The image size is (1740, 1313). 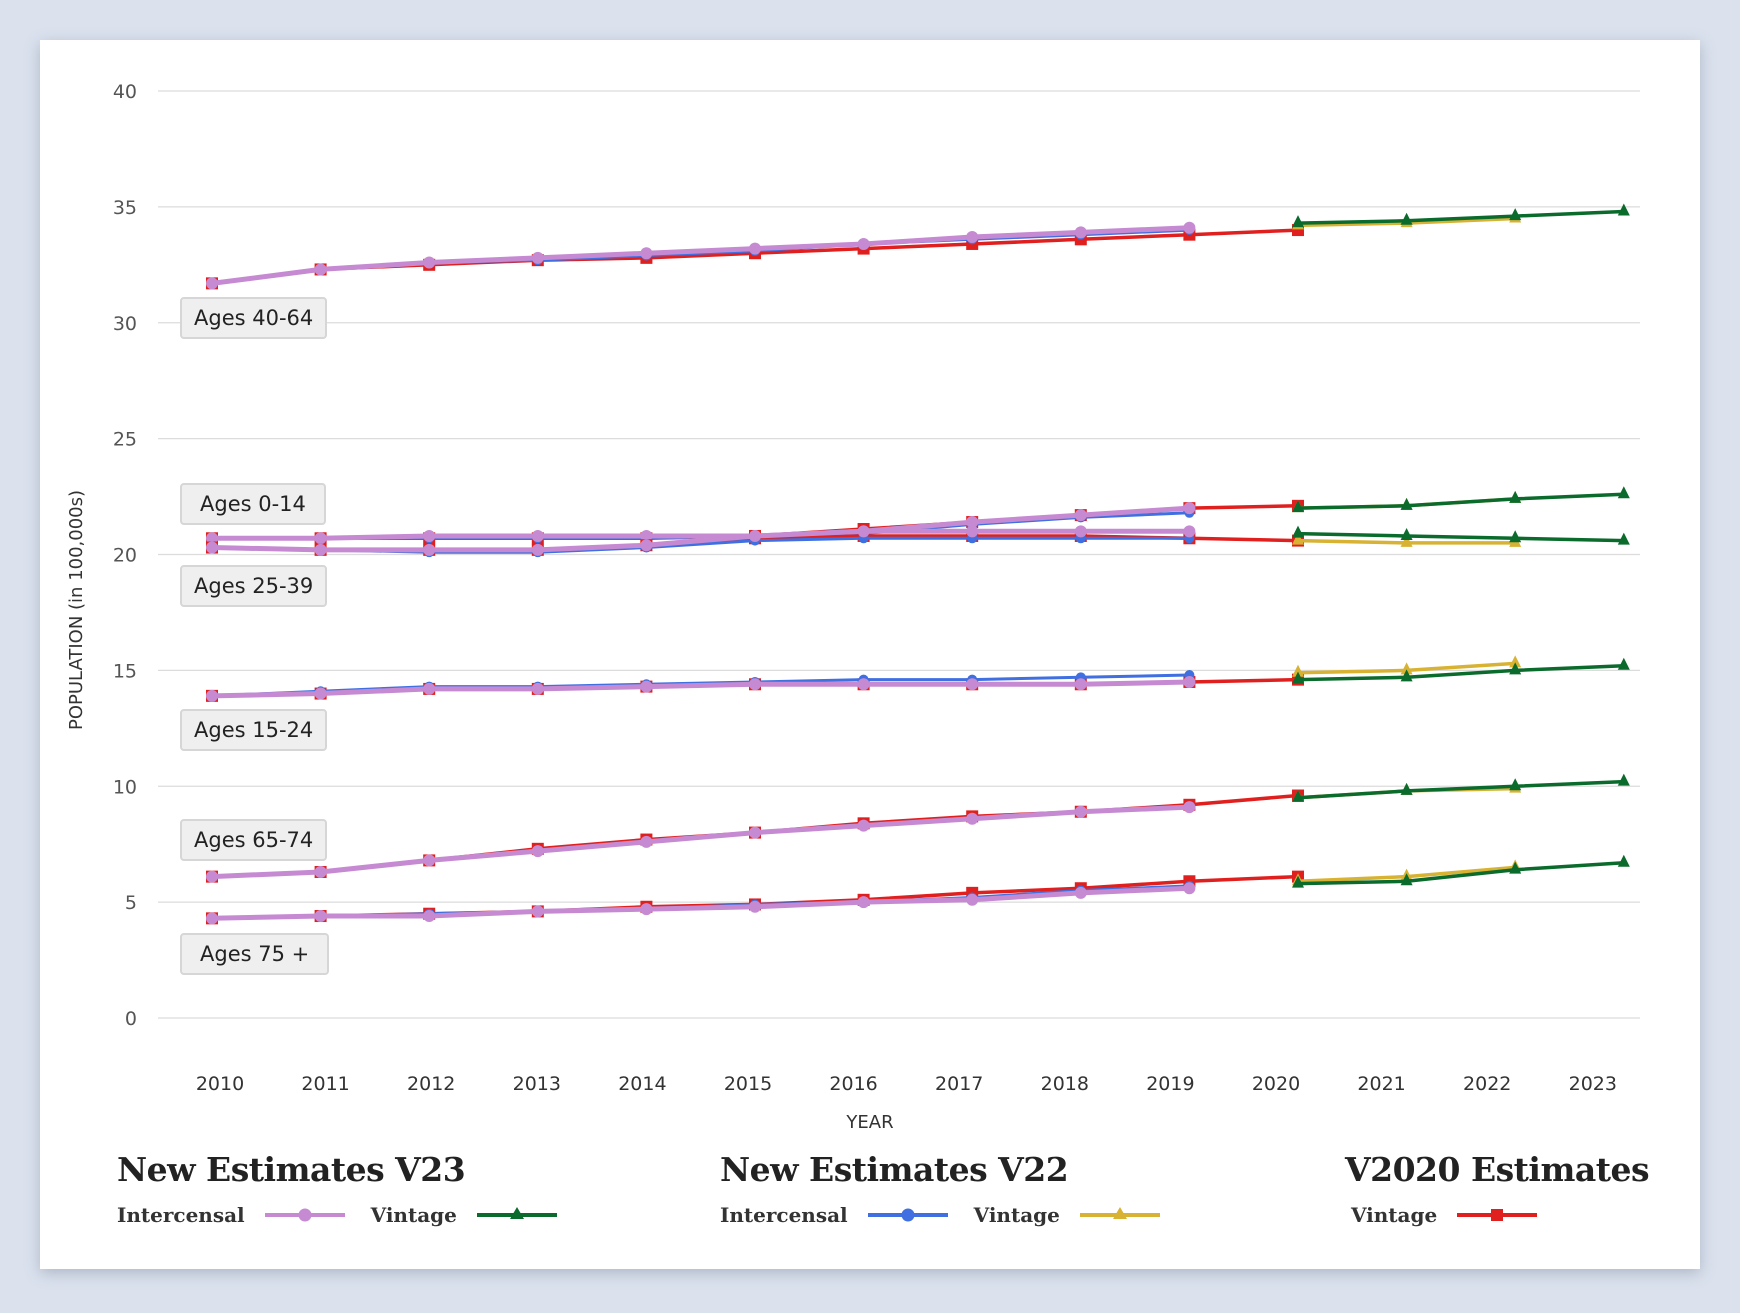 What do you see at coordinates (231, 1215) in the screenshot?
I see `legend-item-v23-intercensal: Intercensal` at bounding box center [231, 1215].